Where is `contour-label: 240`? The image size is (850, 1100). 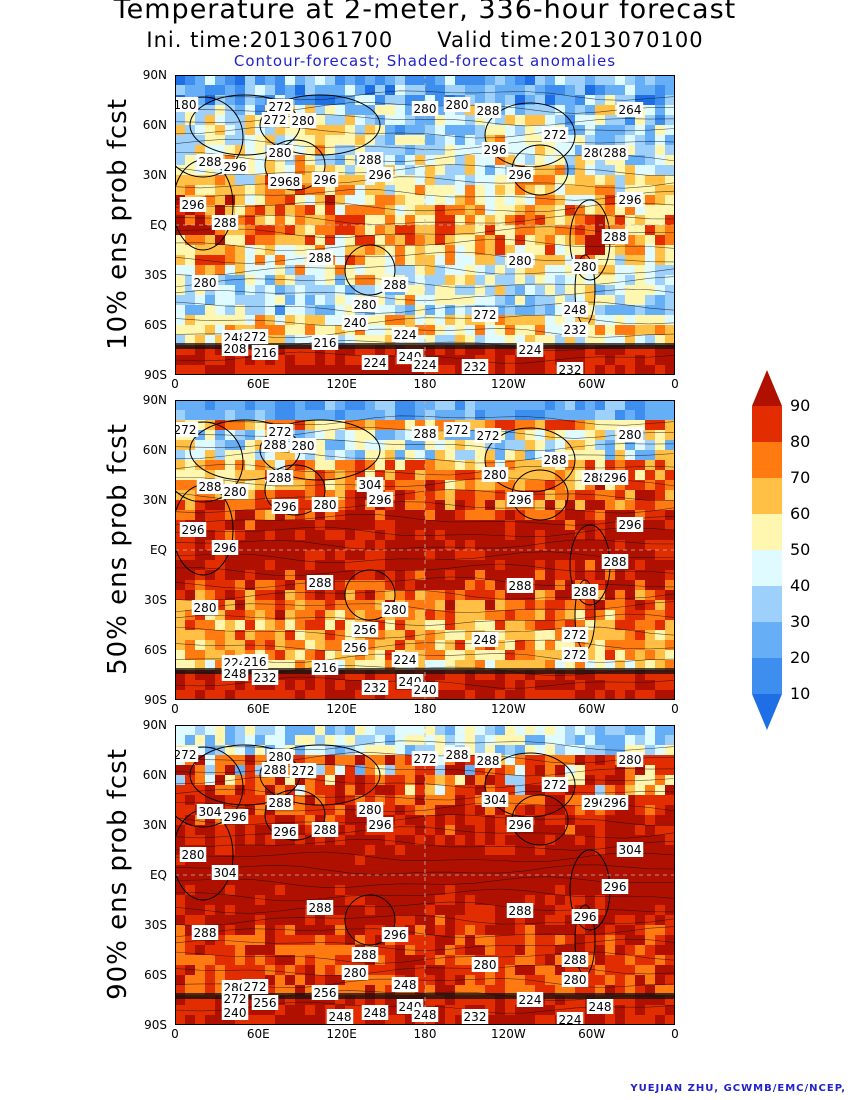 contour-label: 240 is located at coordinates (235, 1012).